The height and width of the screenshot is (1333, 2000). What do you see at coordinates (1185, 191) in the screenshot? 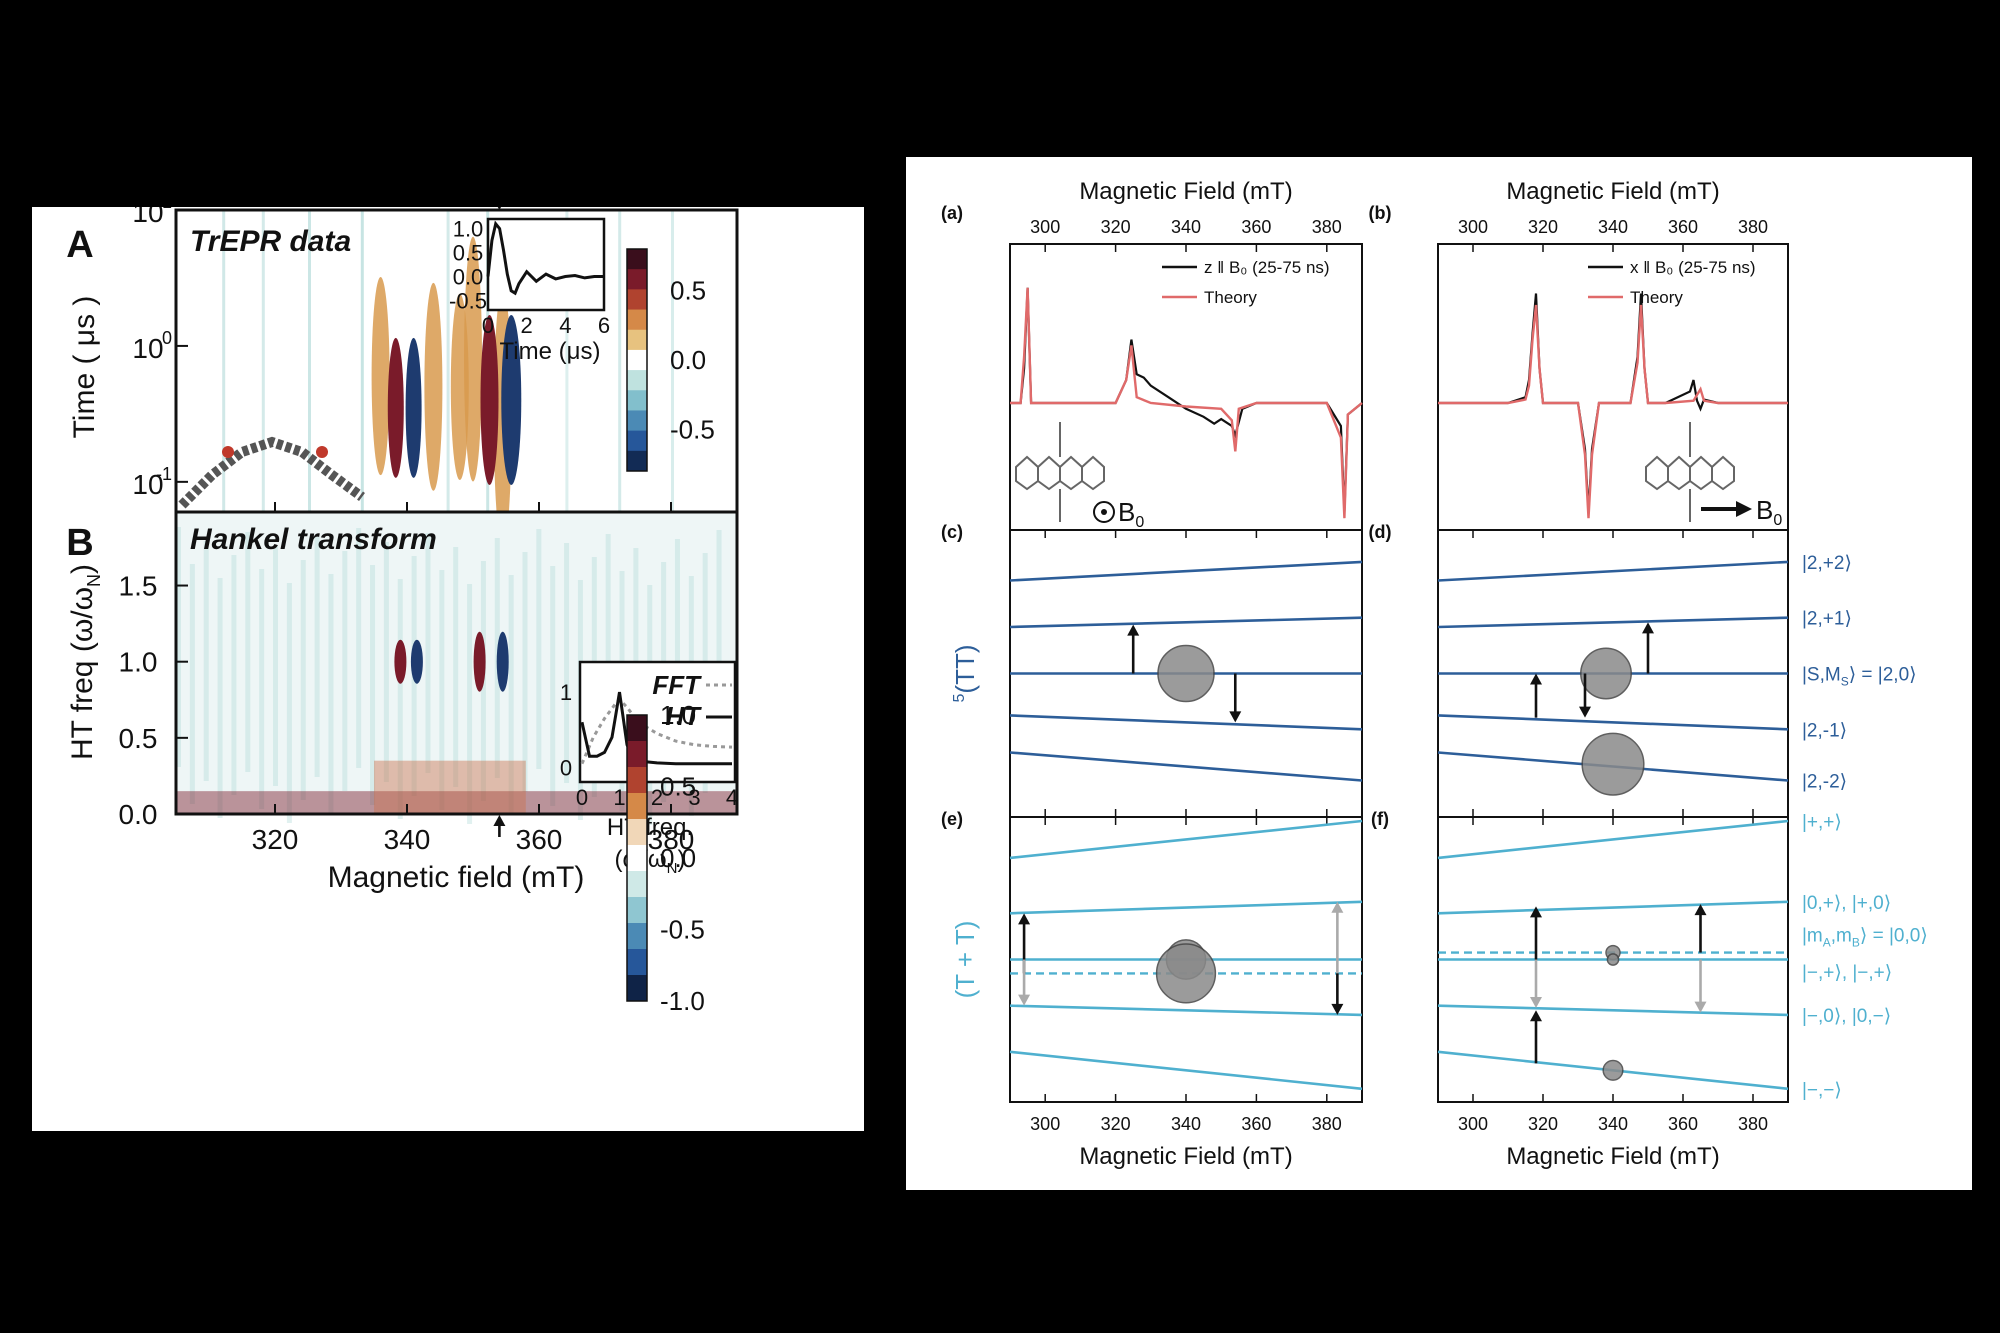
I see `xlabel-top: Magnetic Field (mT)` at bounding box center [1185, 191].